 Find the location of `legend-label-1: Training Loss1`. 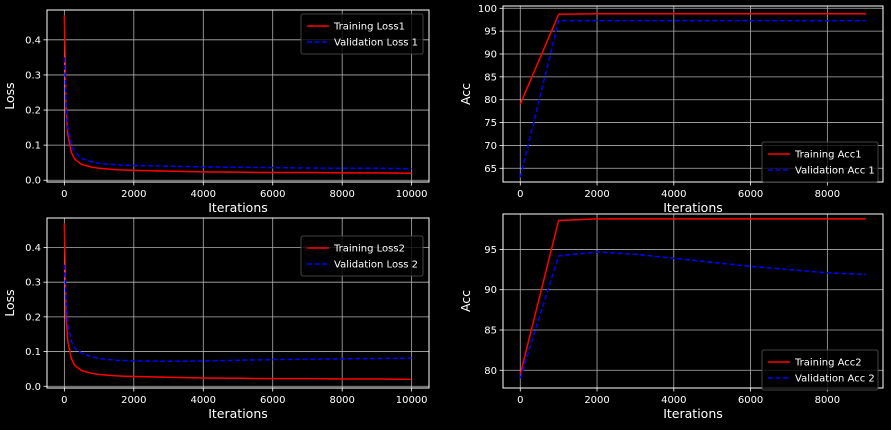

legend-label-1: Training Loss1 is located at coordinates (369, 27).